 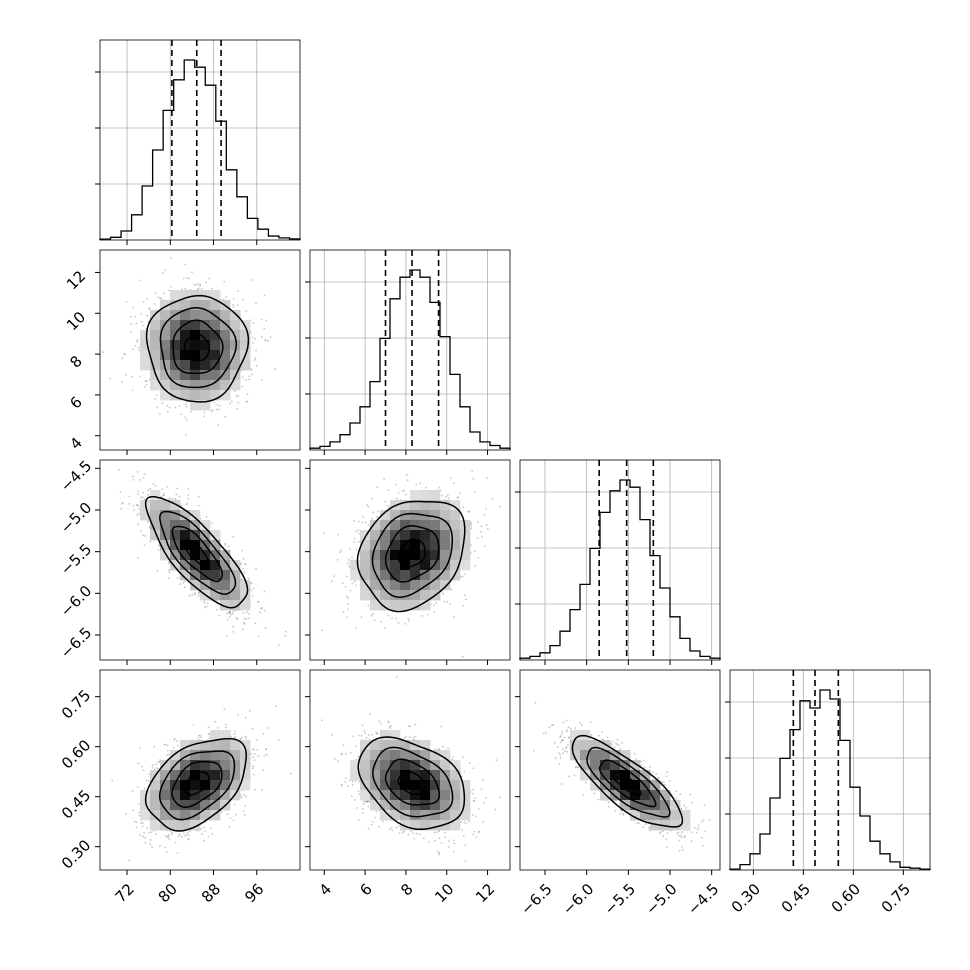 I want to click on panel-background, so click(x=200, y=140).